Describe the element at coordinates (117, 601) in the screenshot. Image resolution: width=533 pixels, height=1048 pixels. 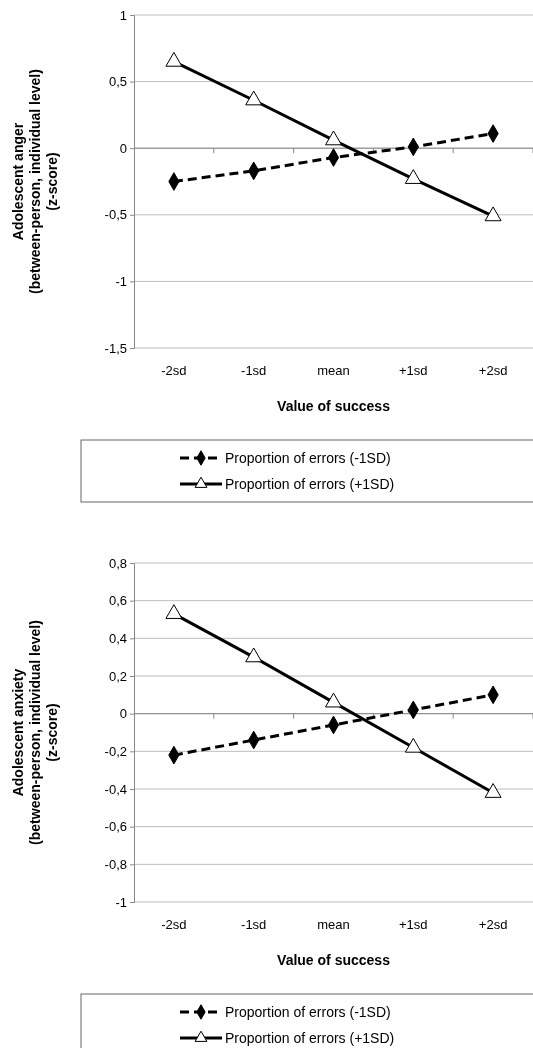
I see `y-tick-label: 0,6` at that location.